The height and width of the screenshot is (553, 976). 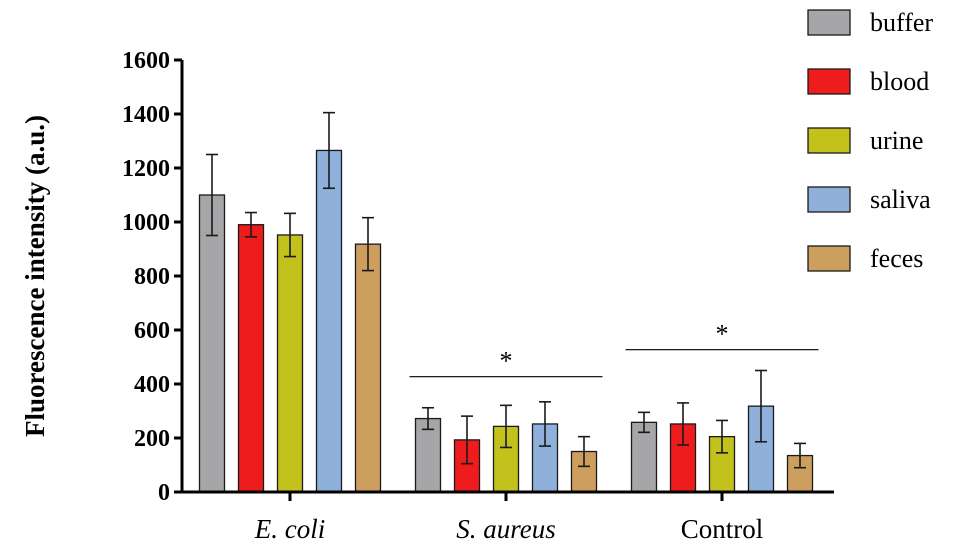 What do you see at coordinates (146, 169) in the screenshot?
I see `y-tick-label-1200: 1200` at bounding box center [146, 169].